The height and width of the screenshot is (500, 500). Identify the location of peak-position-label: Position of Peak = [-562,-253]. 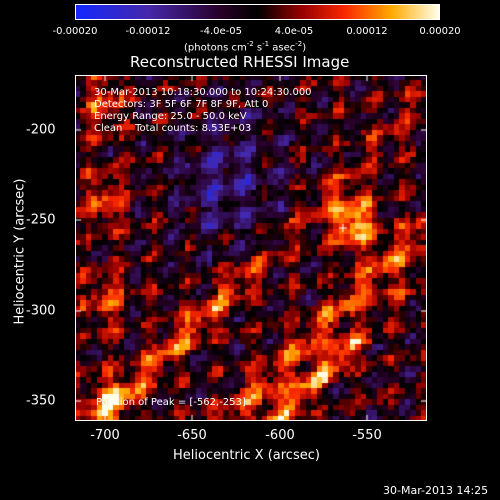
(171, 402).